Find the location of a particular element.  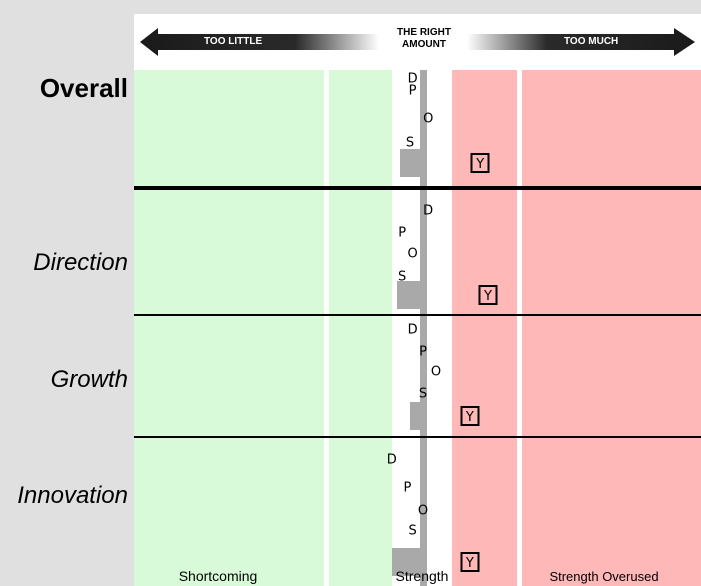

point-y-direction: Y is located at coordinates (488, 295).